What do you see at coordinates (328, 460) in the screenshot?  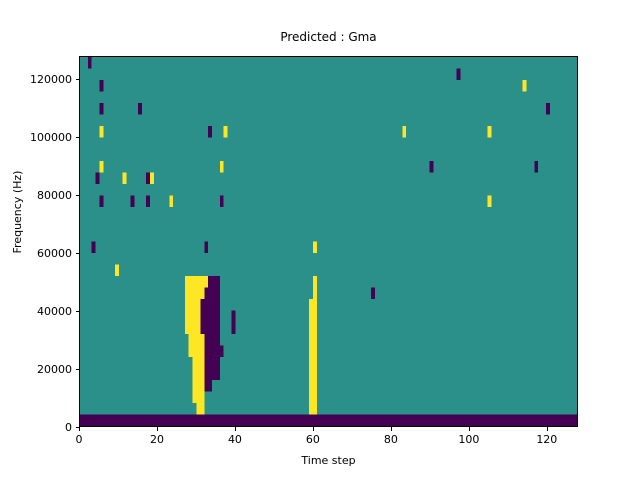 I see `x-axis-label: Time step` at bounding box center [328, 460].